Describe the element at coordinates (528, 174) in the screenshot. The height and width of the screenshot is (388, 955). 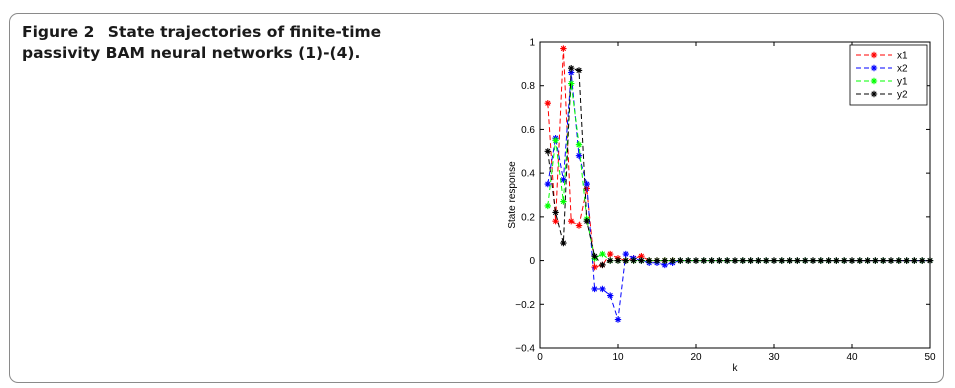
I see `y-tick-label: 0.4` at that location.